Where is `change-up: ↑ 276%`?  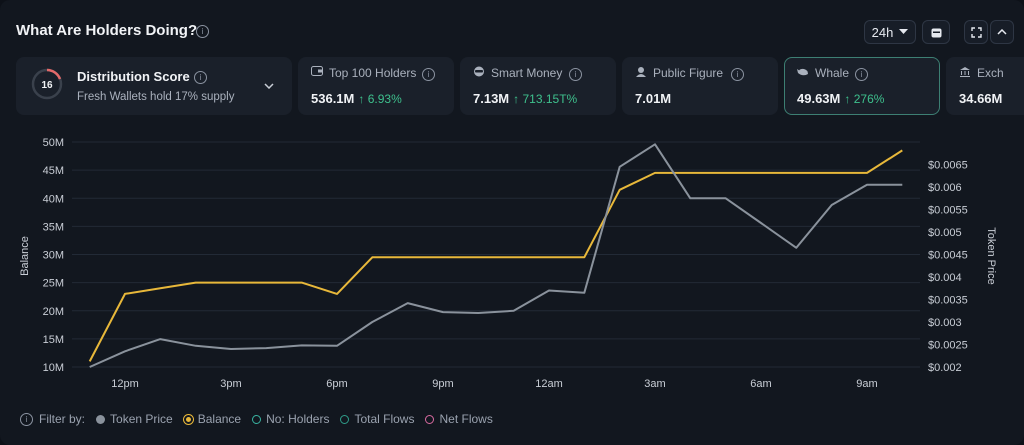
change-up: ↑ 276% is located at coordinates (864, 99).